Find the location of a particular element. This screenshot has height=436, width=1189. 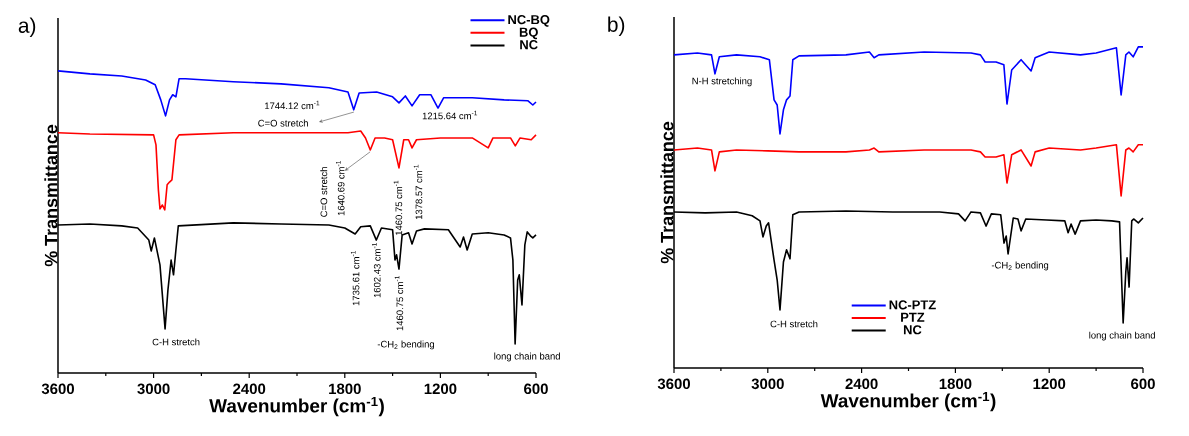

annotation: 1640.69 cm$^{-1}$ is located at coordinates (340, 188).